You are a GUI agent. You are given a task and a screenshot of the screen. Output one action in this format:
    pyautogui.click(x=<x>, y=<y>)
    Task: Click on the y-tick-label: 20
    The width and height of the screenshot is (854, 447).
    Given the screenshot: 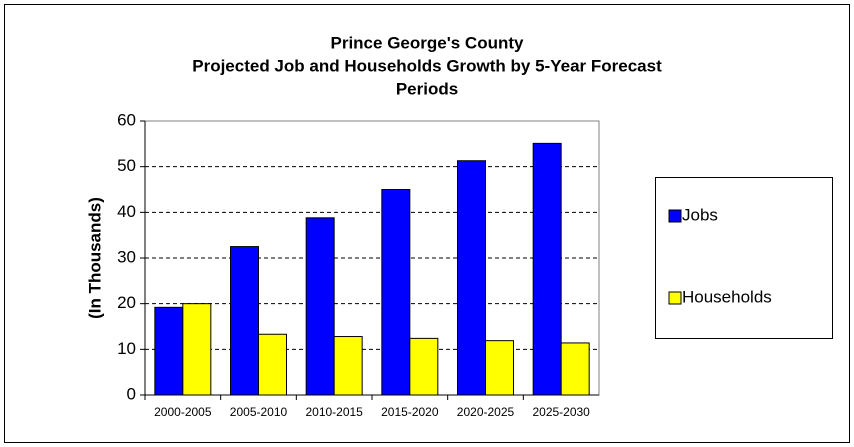 What is the action you would take?
    pyautogui.click(x=126, y=302)
    